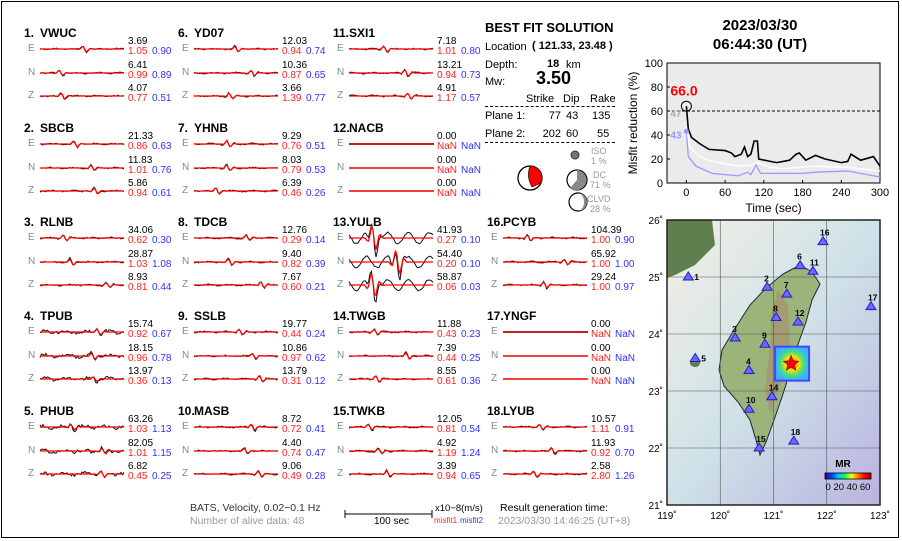 The image size is (902, 541). What do you see at coordinates (625, 453) in the screenshot?
I see `misfit2-value: 0.70` at bounding box center [625, 453].